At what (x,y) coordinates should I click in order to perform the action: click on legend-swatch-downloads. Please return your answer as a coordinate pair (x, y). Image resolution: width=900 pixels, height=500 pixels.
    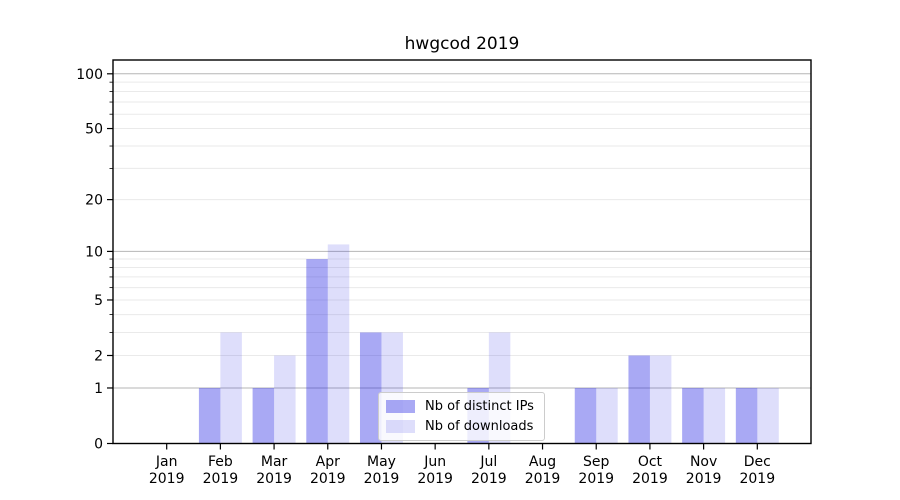
    Looking at the image, I should click on (400, 426).